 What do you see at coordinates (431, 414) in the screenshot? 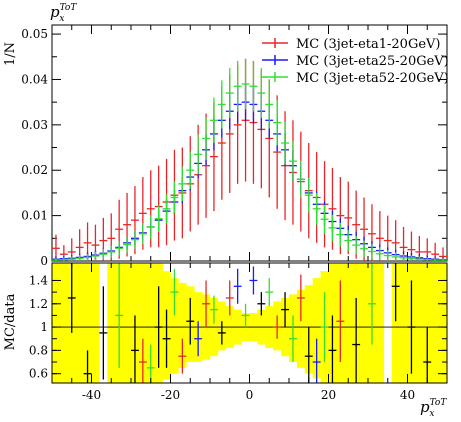
I see `x-axis-label-subscript: x` at bounding box center [431, 414].